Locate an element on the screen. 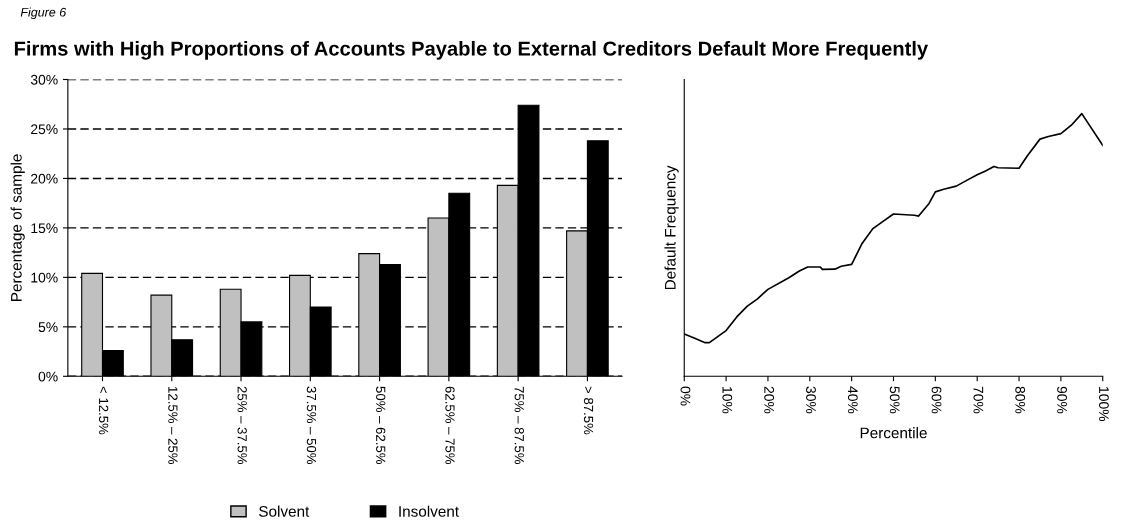 This screenshot has height=530, width=1131. y-tick-label: 15% is located at coordinates (44, 228).